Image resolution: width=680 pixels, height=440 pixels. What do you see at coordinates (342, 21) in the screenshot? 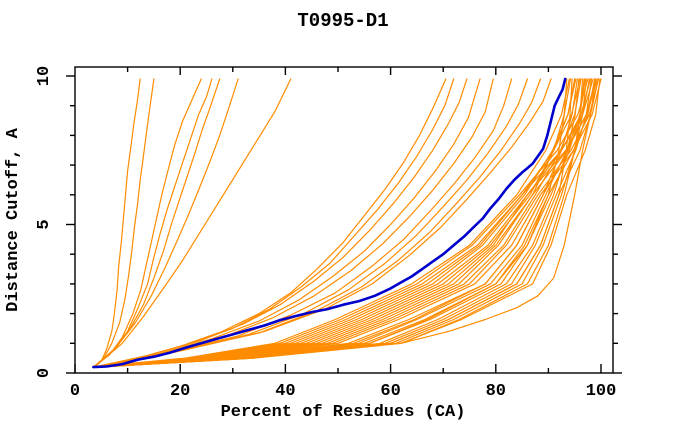
I see `chart-title: T0995-D1` at bounding box center [342, 21].